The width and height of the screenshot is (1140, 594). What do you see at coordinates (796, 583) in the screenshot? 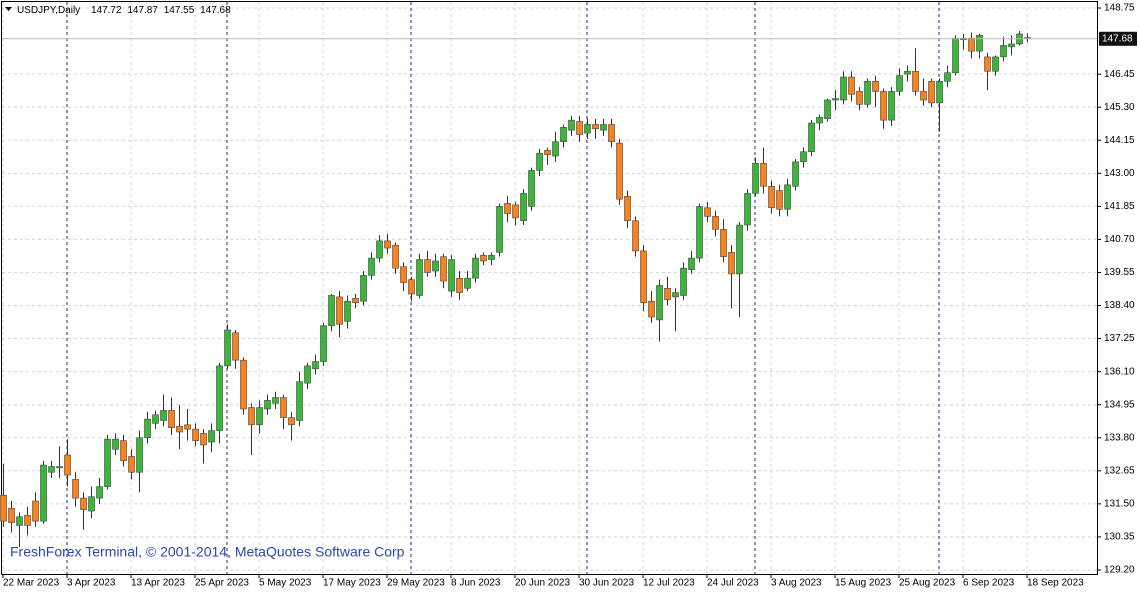
I see `x-tick-label: 3 Aug 2023` at bounding box center [796, 583].